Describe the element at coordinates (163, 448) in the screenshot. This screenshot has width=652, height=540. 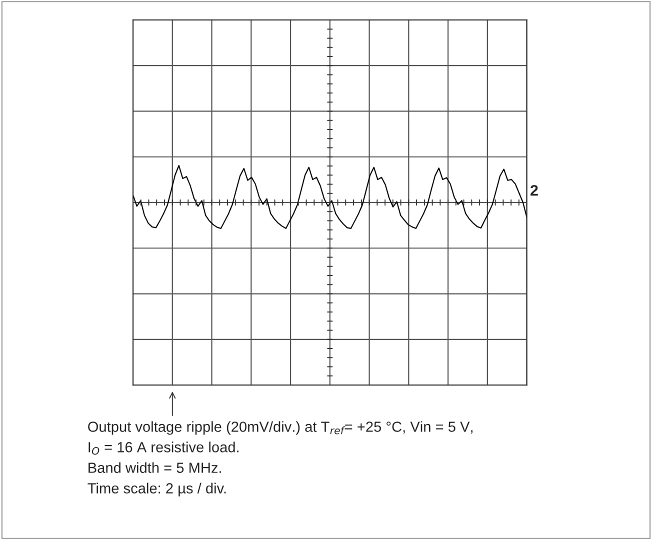
I see `text: I$_{O}$ = 16 A resistive load.` at that location.